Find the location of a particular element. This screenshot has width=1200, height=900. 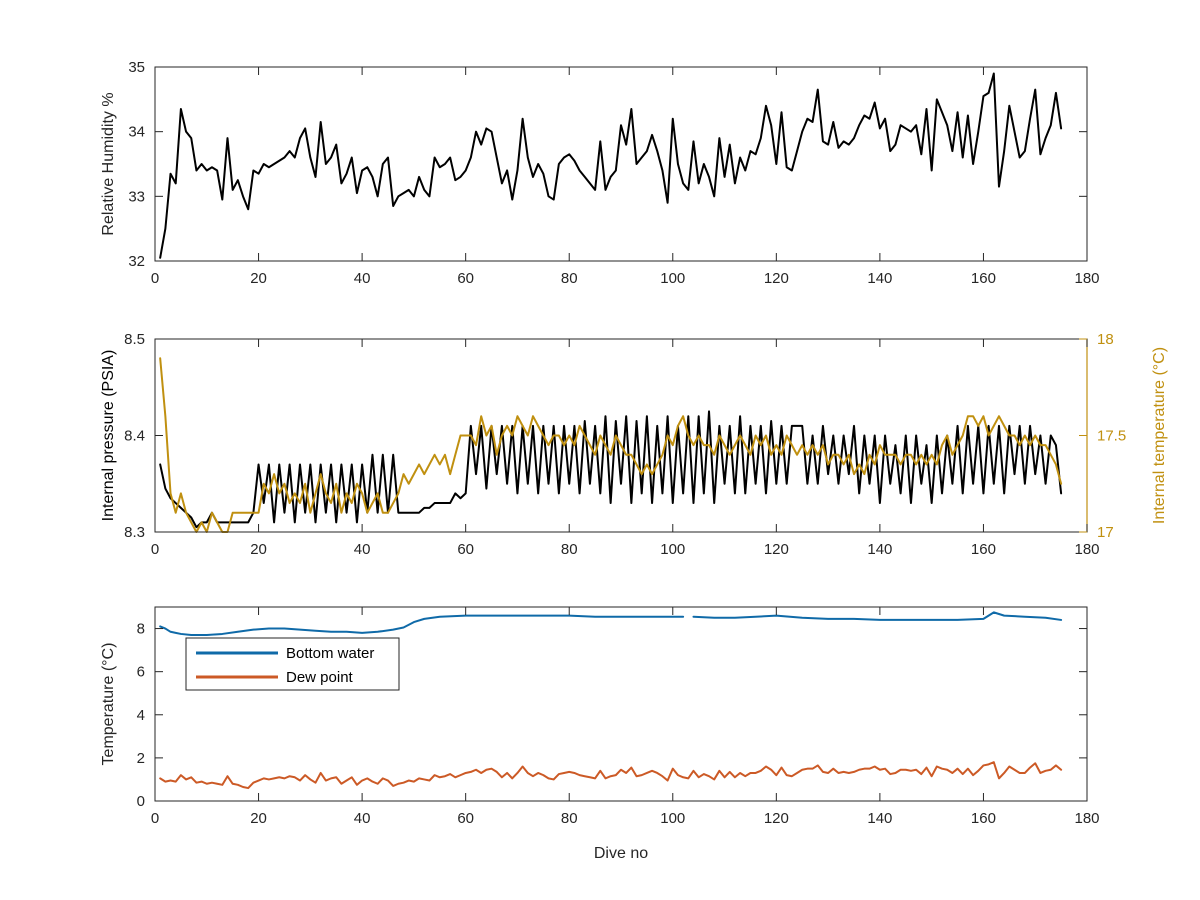

y-tick-label: 8.3 is located at coordinates (134, 532).